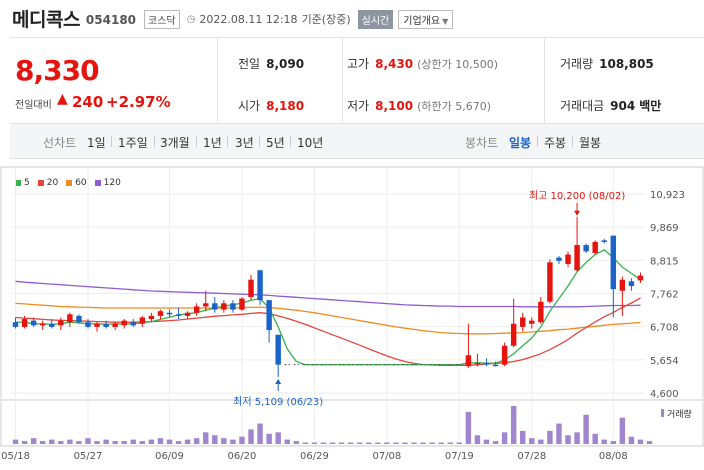 The image size is (704, 470). What do you see at coordinates (422, 21) in the screenshot?
I see `company-overview-label: 기업개요` at bounding box center [422, 21].